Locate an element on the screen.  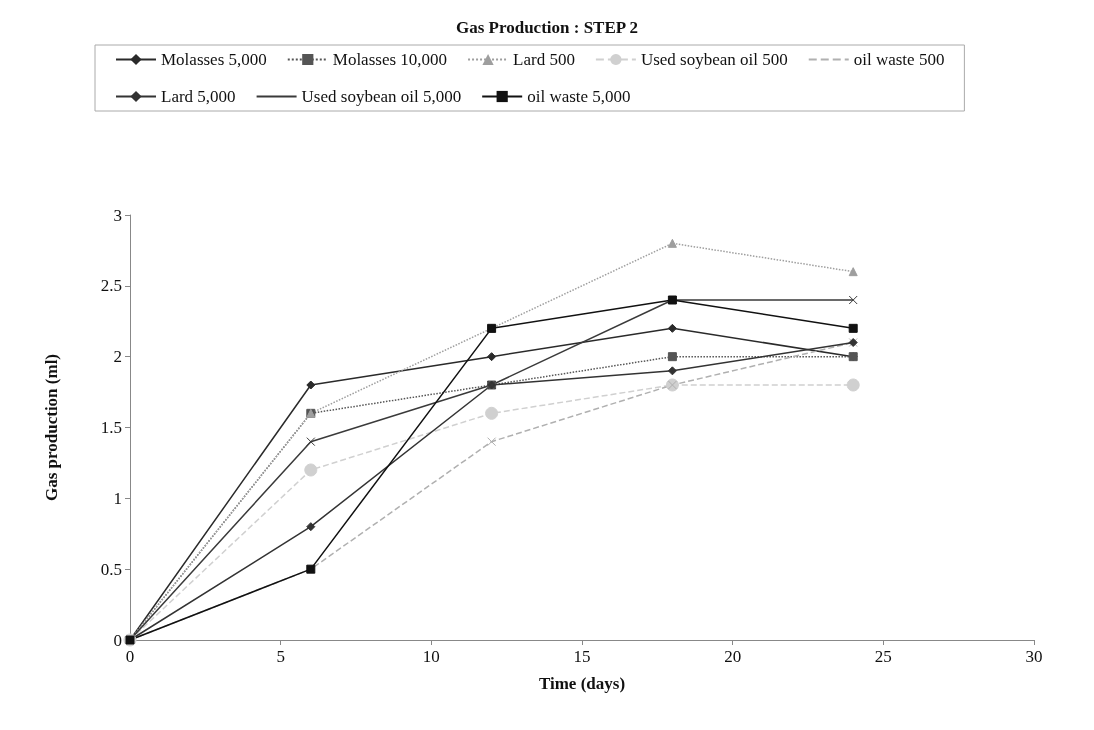
legend-label: Used soybean oil 500 is located at coordinates (714, 59).